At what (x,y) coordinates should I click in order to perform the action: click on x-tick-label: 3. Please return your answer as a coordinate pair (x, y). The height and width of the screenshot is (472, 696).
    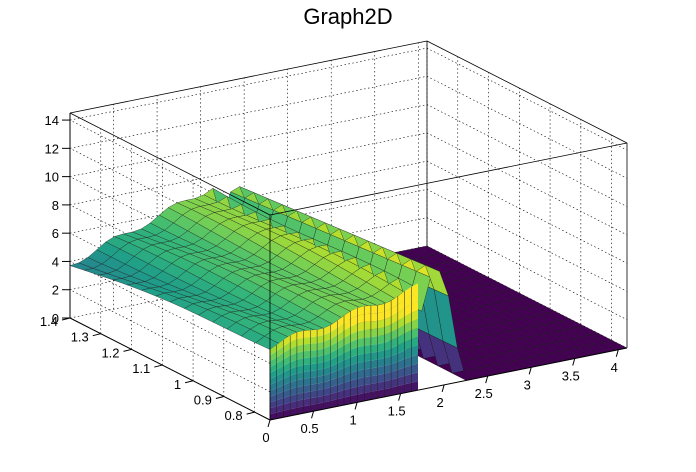
    Looking at the image, I should click on (527, 384).